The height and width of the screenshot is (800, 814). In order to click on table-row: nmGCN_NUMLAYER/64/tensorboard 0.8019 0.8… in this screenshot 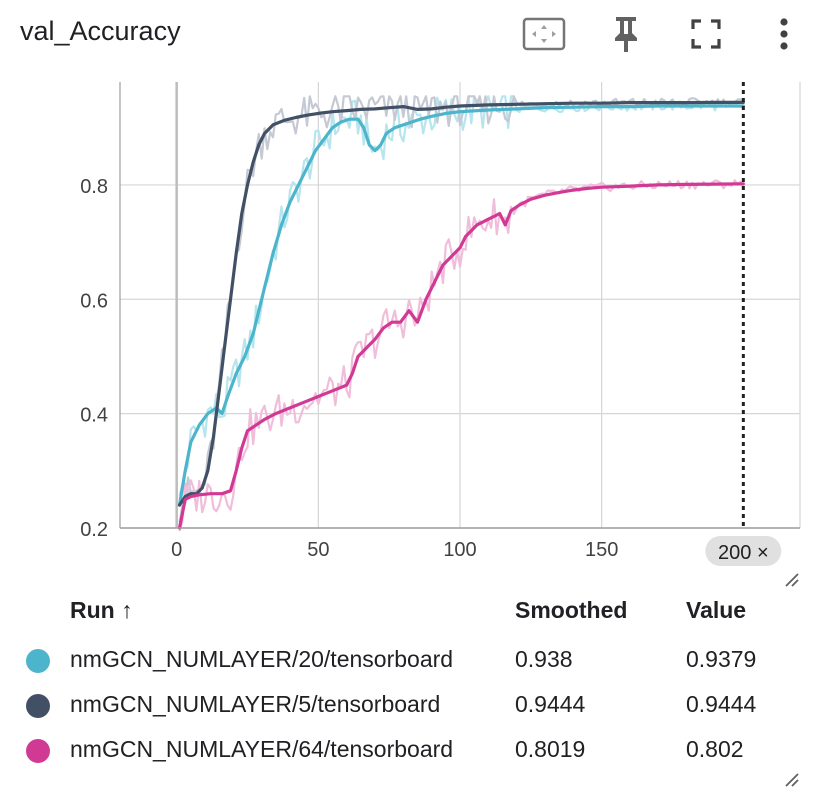, I will do `click(407, 751)`.